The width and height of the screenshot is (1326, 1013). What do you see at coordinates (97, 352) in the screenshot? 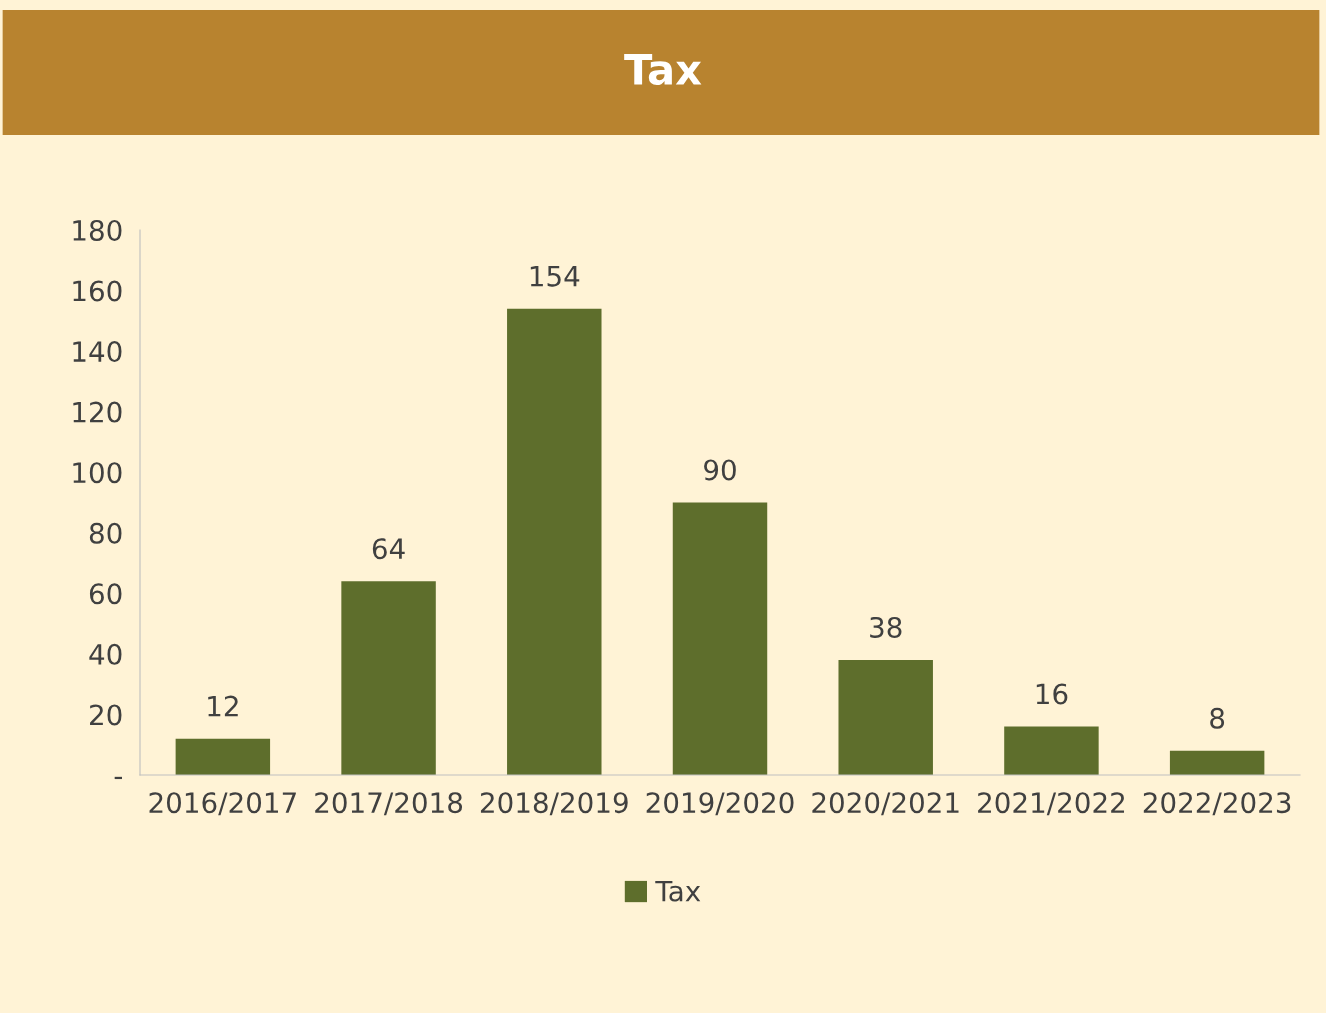
I see `y-tick-label: 140` at bounding box center [97, 352].